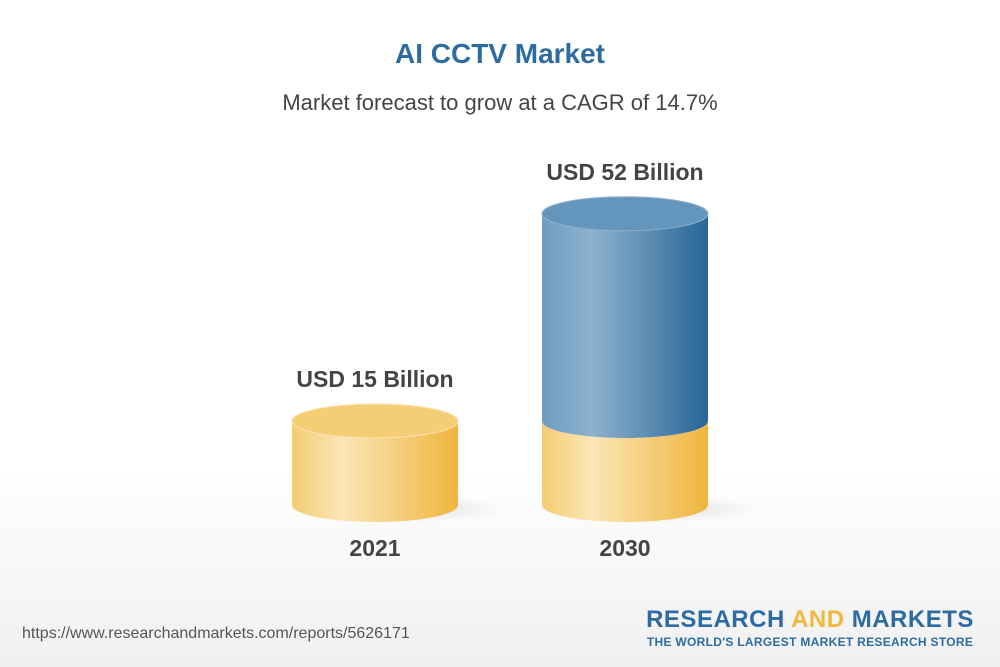 This screenshot has width=1000, height=667. I want to click on category-label: 2030, so click(624, 548).